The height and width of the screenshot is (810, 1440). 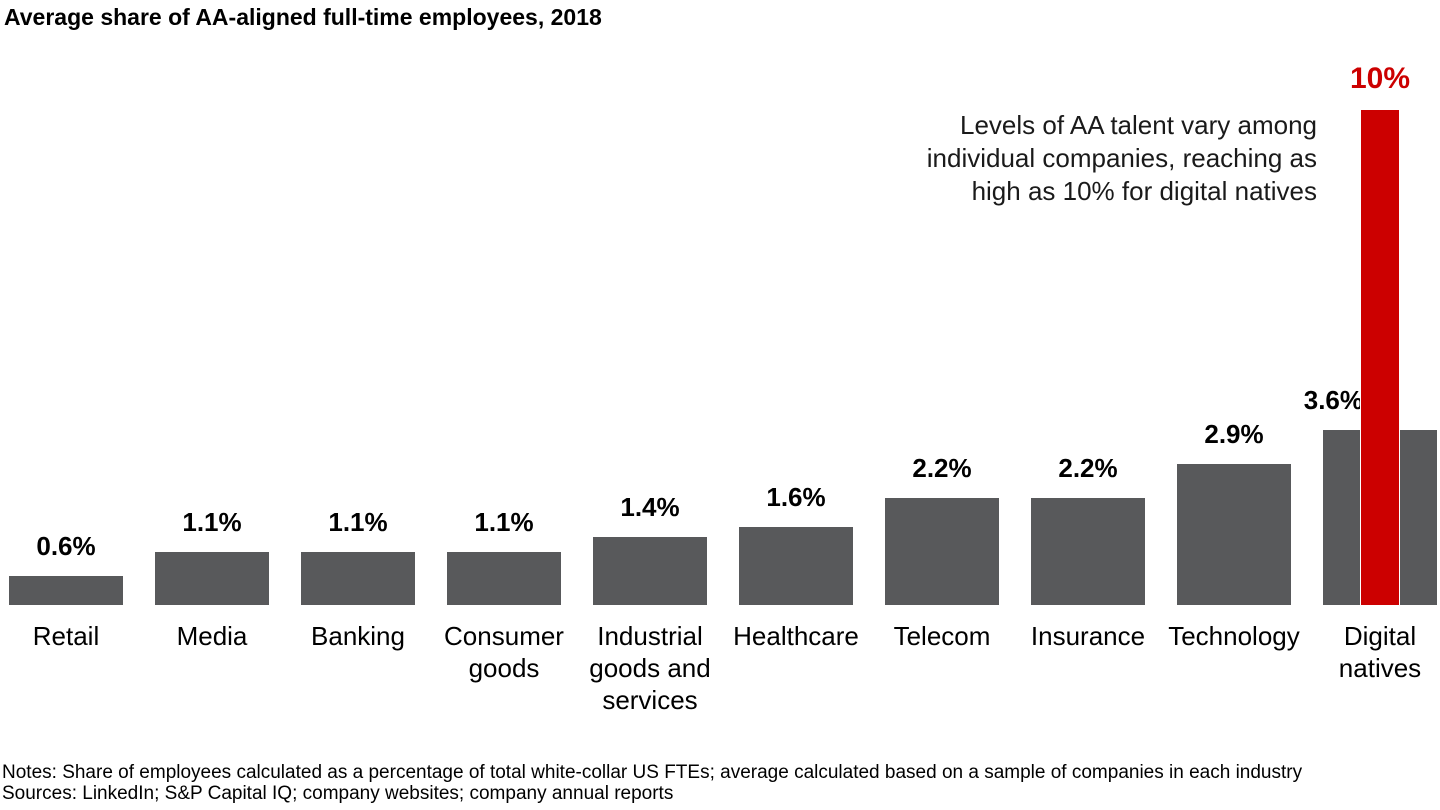 I want to click on bar-consumer-goods, so click(x=504, y=578).